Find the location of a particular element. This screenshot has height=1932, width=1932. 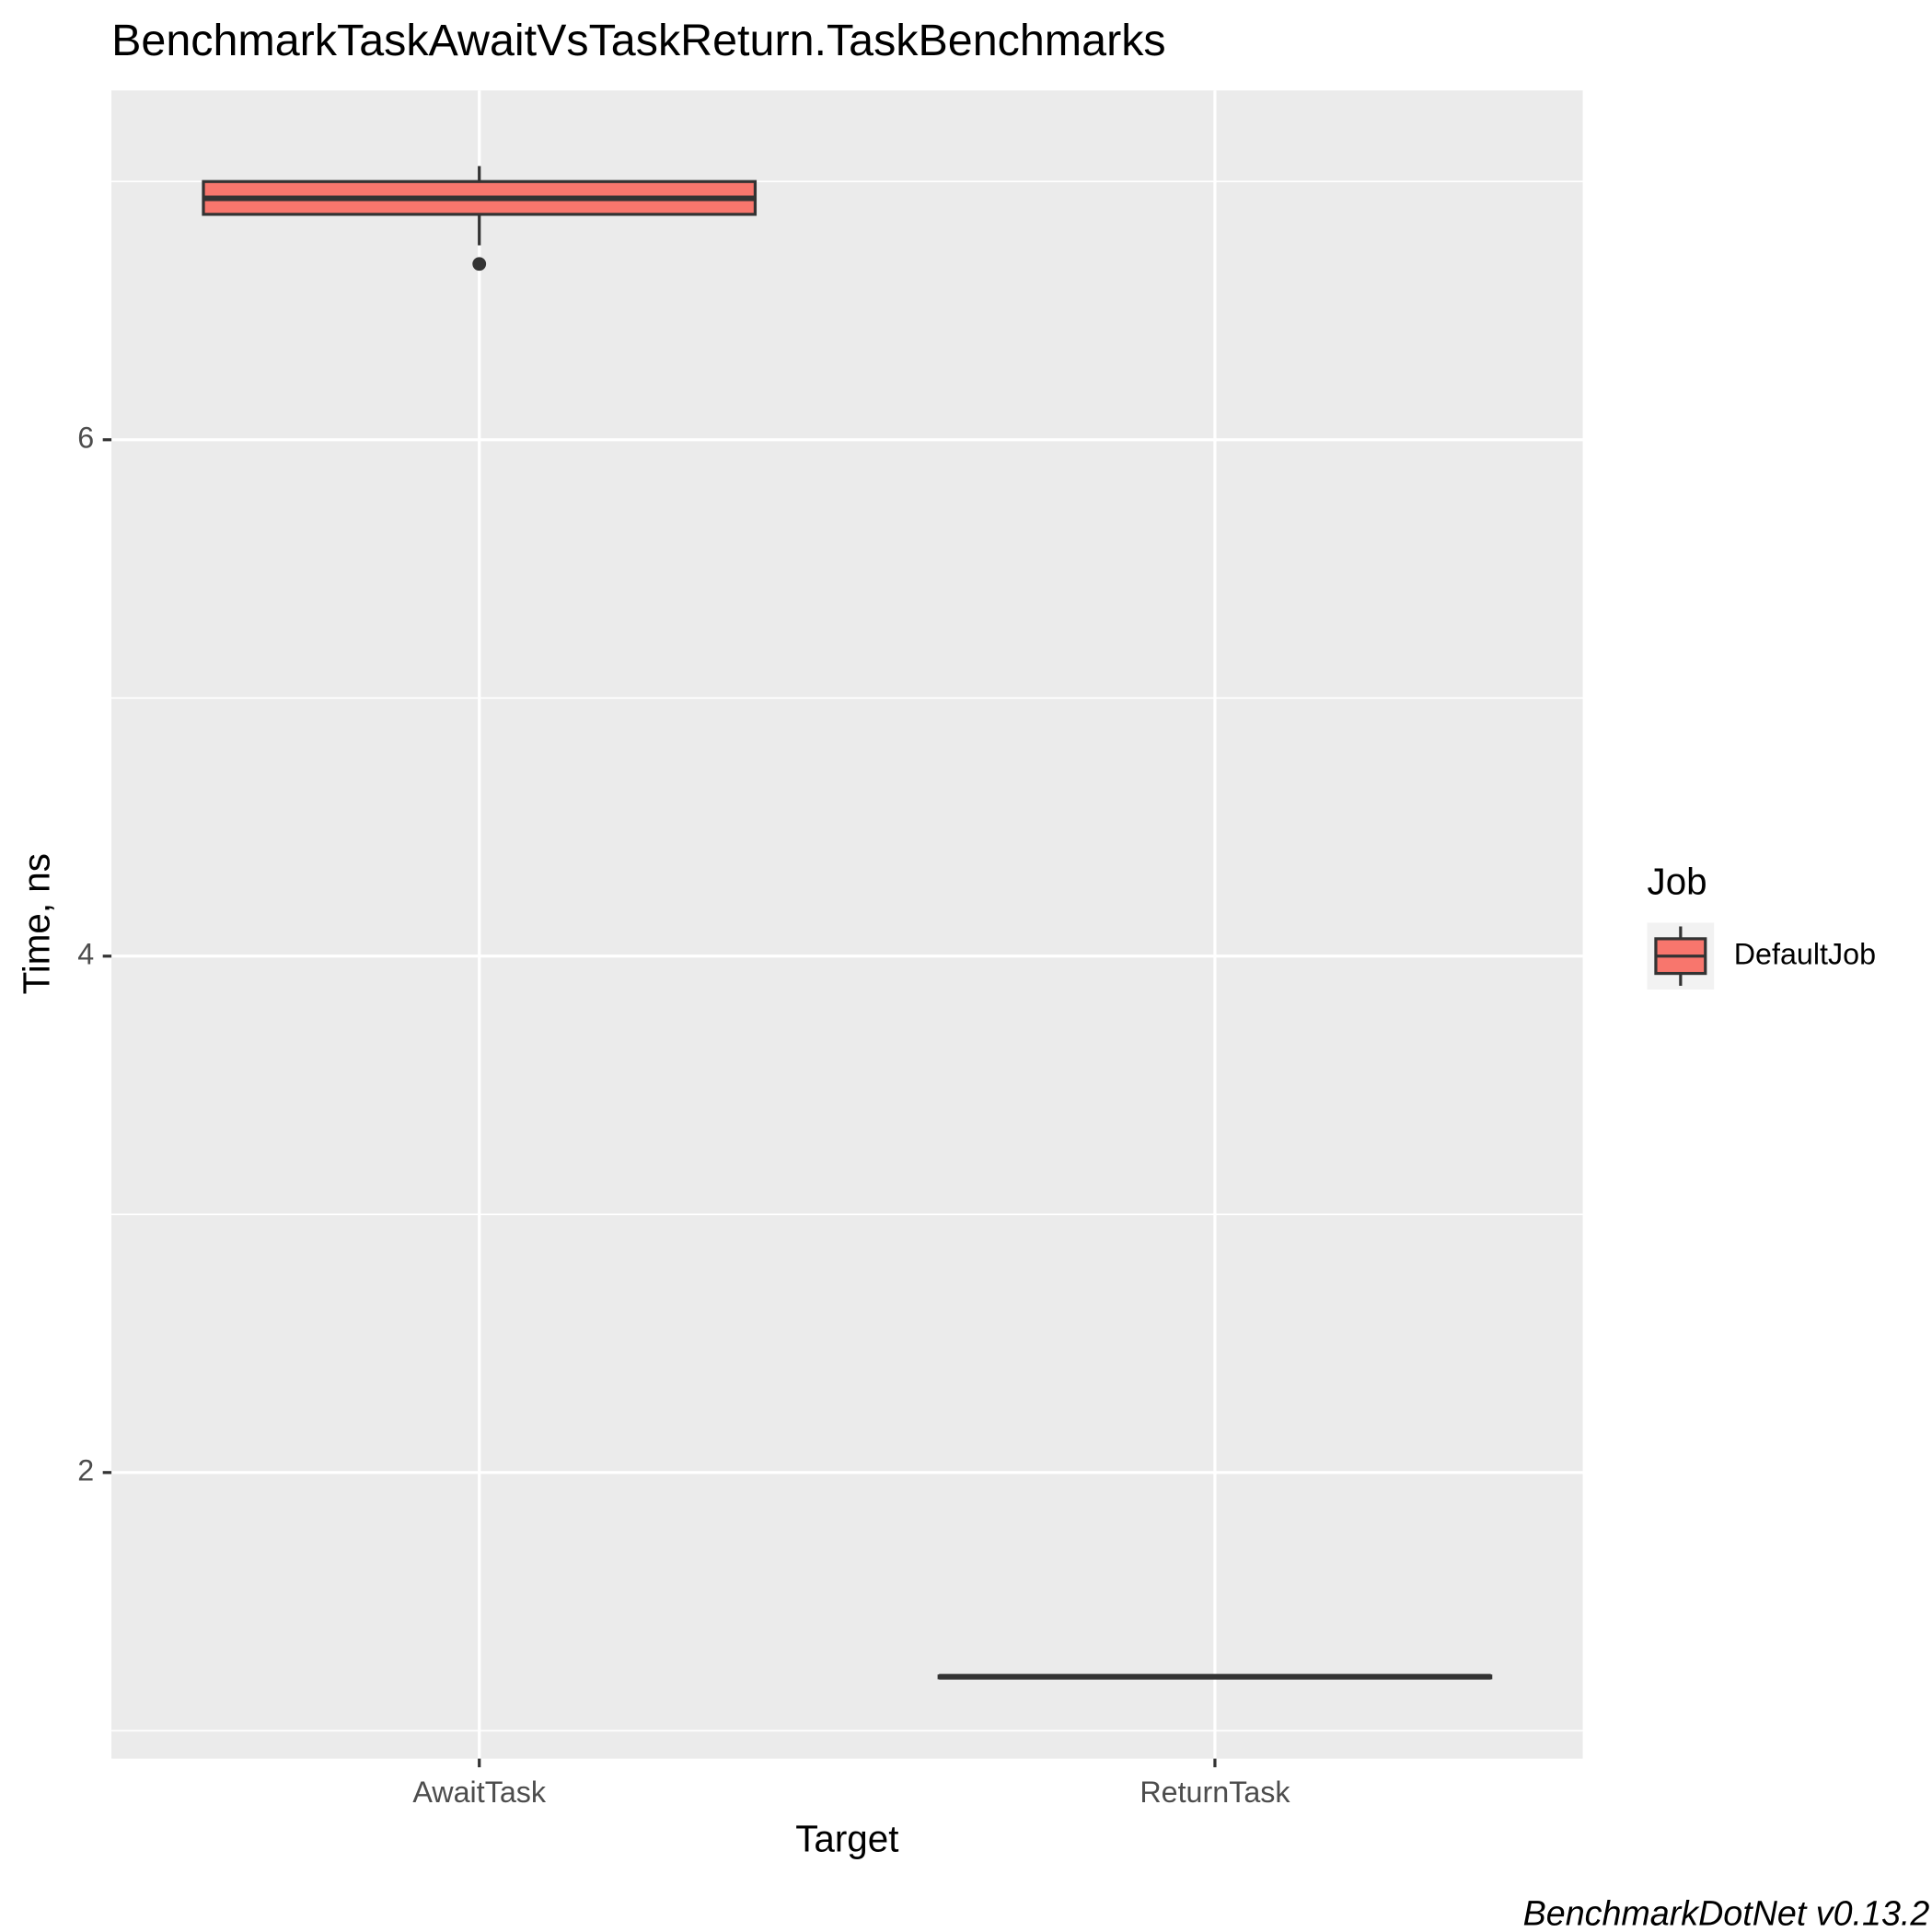

x-axis-title: Target is located at coordinates (847, 1838).